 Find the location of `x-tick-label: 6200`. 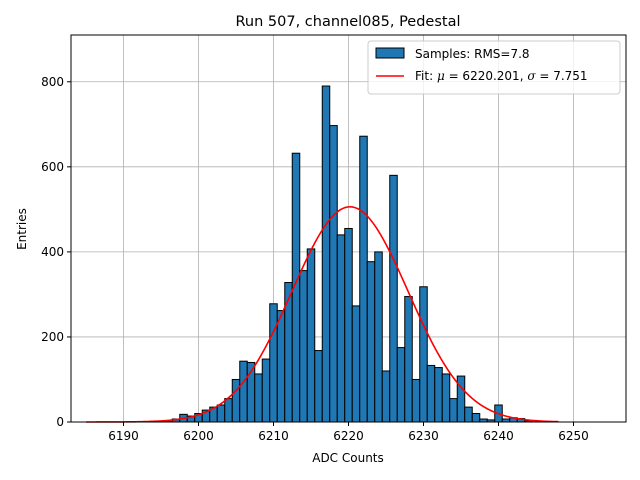

x-tick-label: 6200 is located at coordinates (198, 436).